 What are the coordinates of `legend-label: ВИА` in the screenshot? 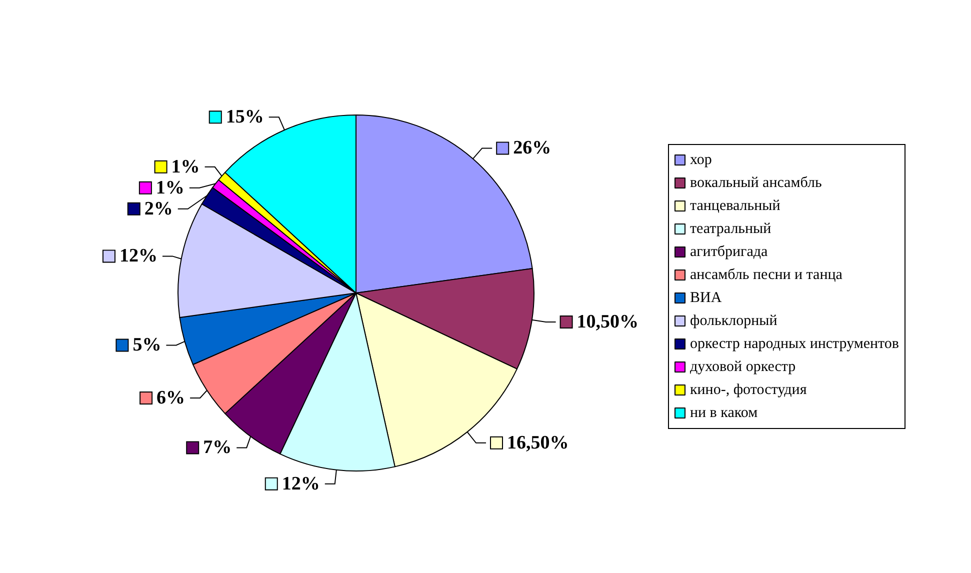 It's located at (706, 298).